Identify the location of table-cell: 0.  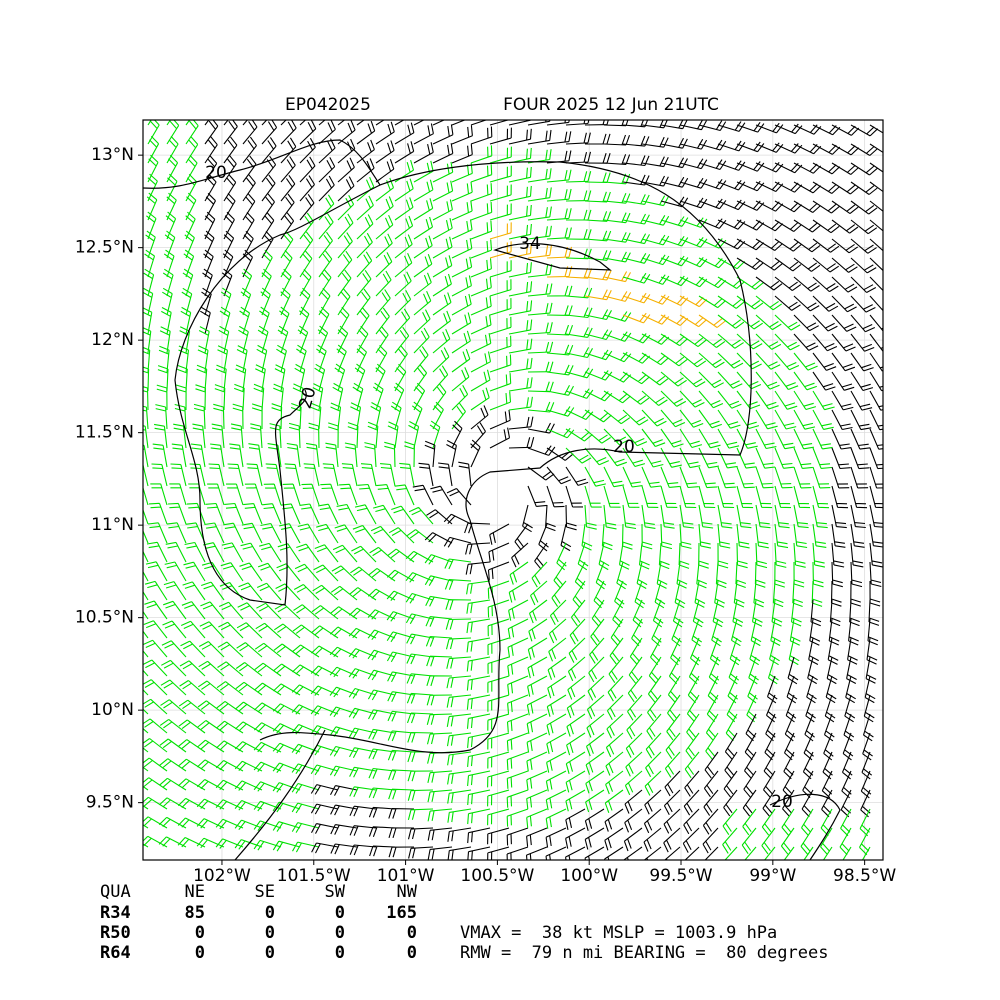
(270, 953).